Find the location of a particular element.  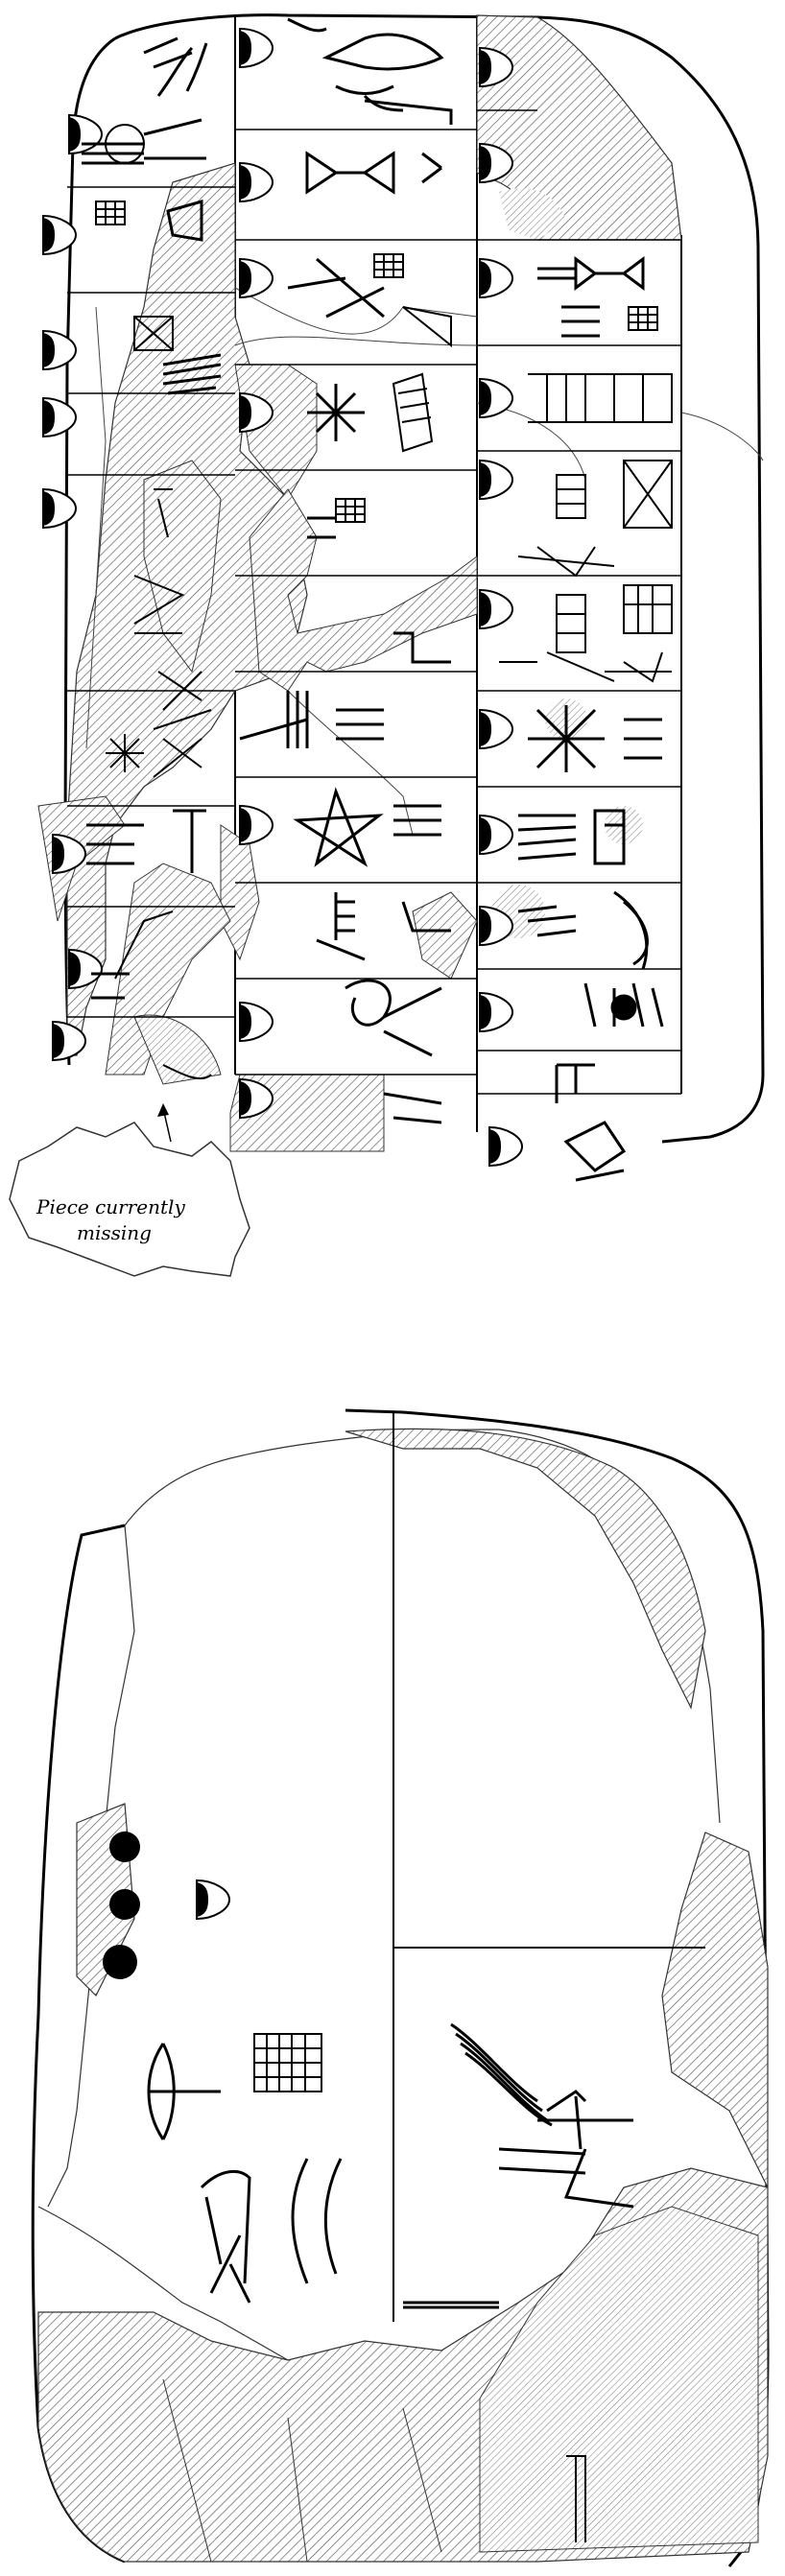

annotation-line-2: missing is located at coordinates (114, 1232).